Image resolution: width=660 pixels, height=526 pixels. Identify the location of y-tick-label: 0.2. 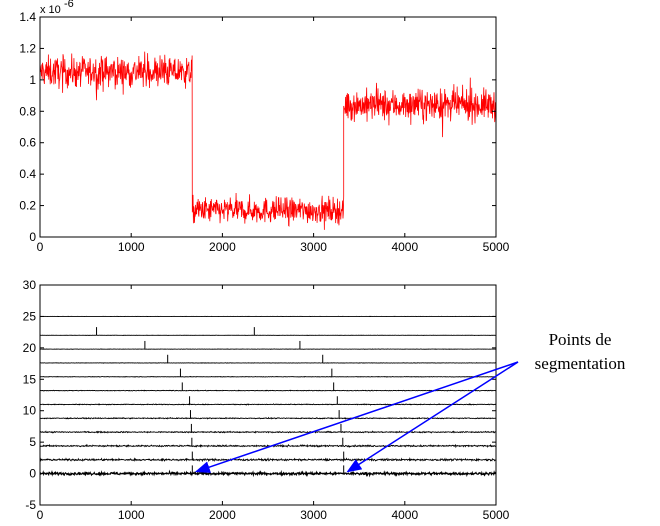
(27, 206).